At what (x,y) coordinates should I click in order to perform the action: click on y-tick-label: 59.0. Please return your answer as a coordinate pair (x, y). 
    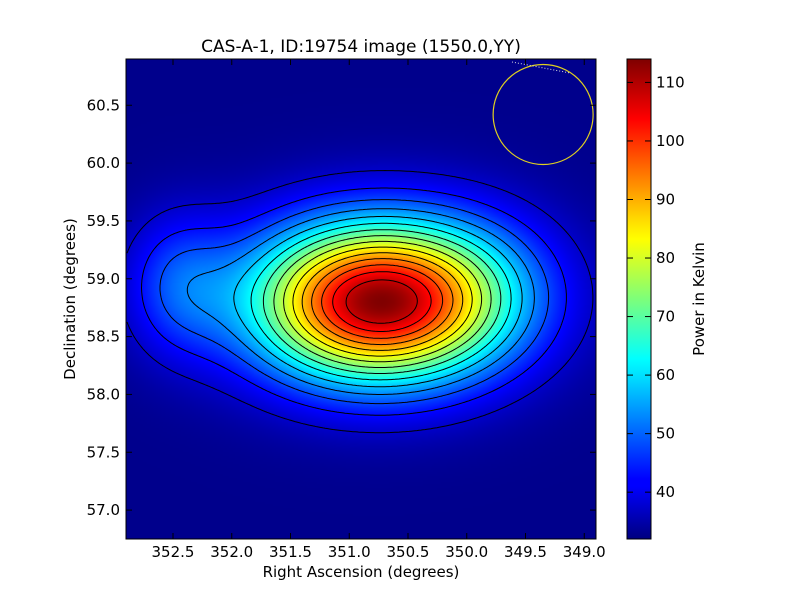
    Looking at the image, I should click on (103, 279).